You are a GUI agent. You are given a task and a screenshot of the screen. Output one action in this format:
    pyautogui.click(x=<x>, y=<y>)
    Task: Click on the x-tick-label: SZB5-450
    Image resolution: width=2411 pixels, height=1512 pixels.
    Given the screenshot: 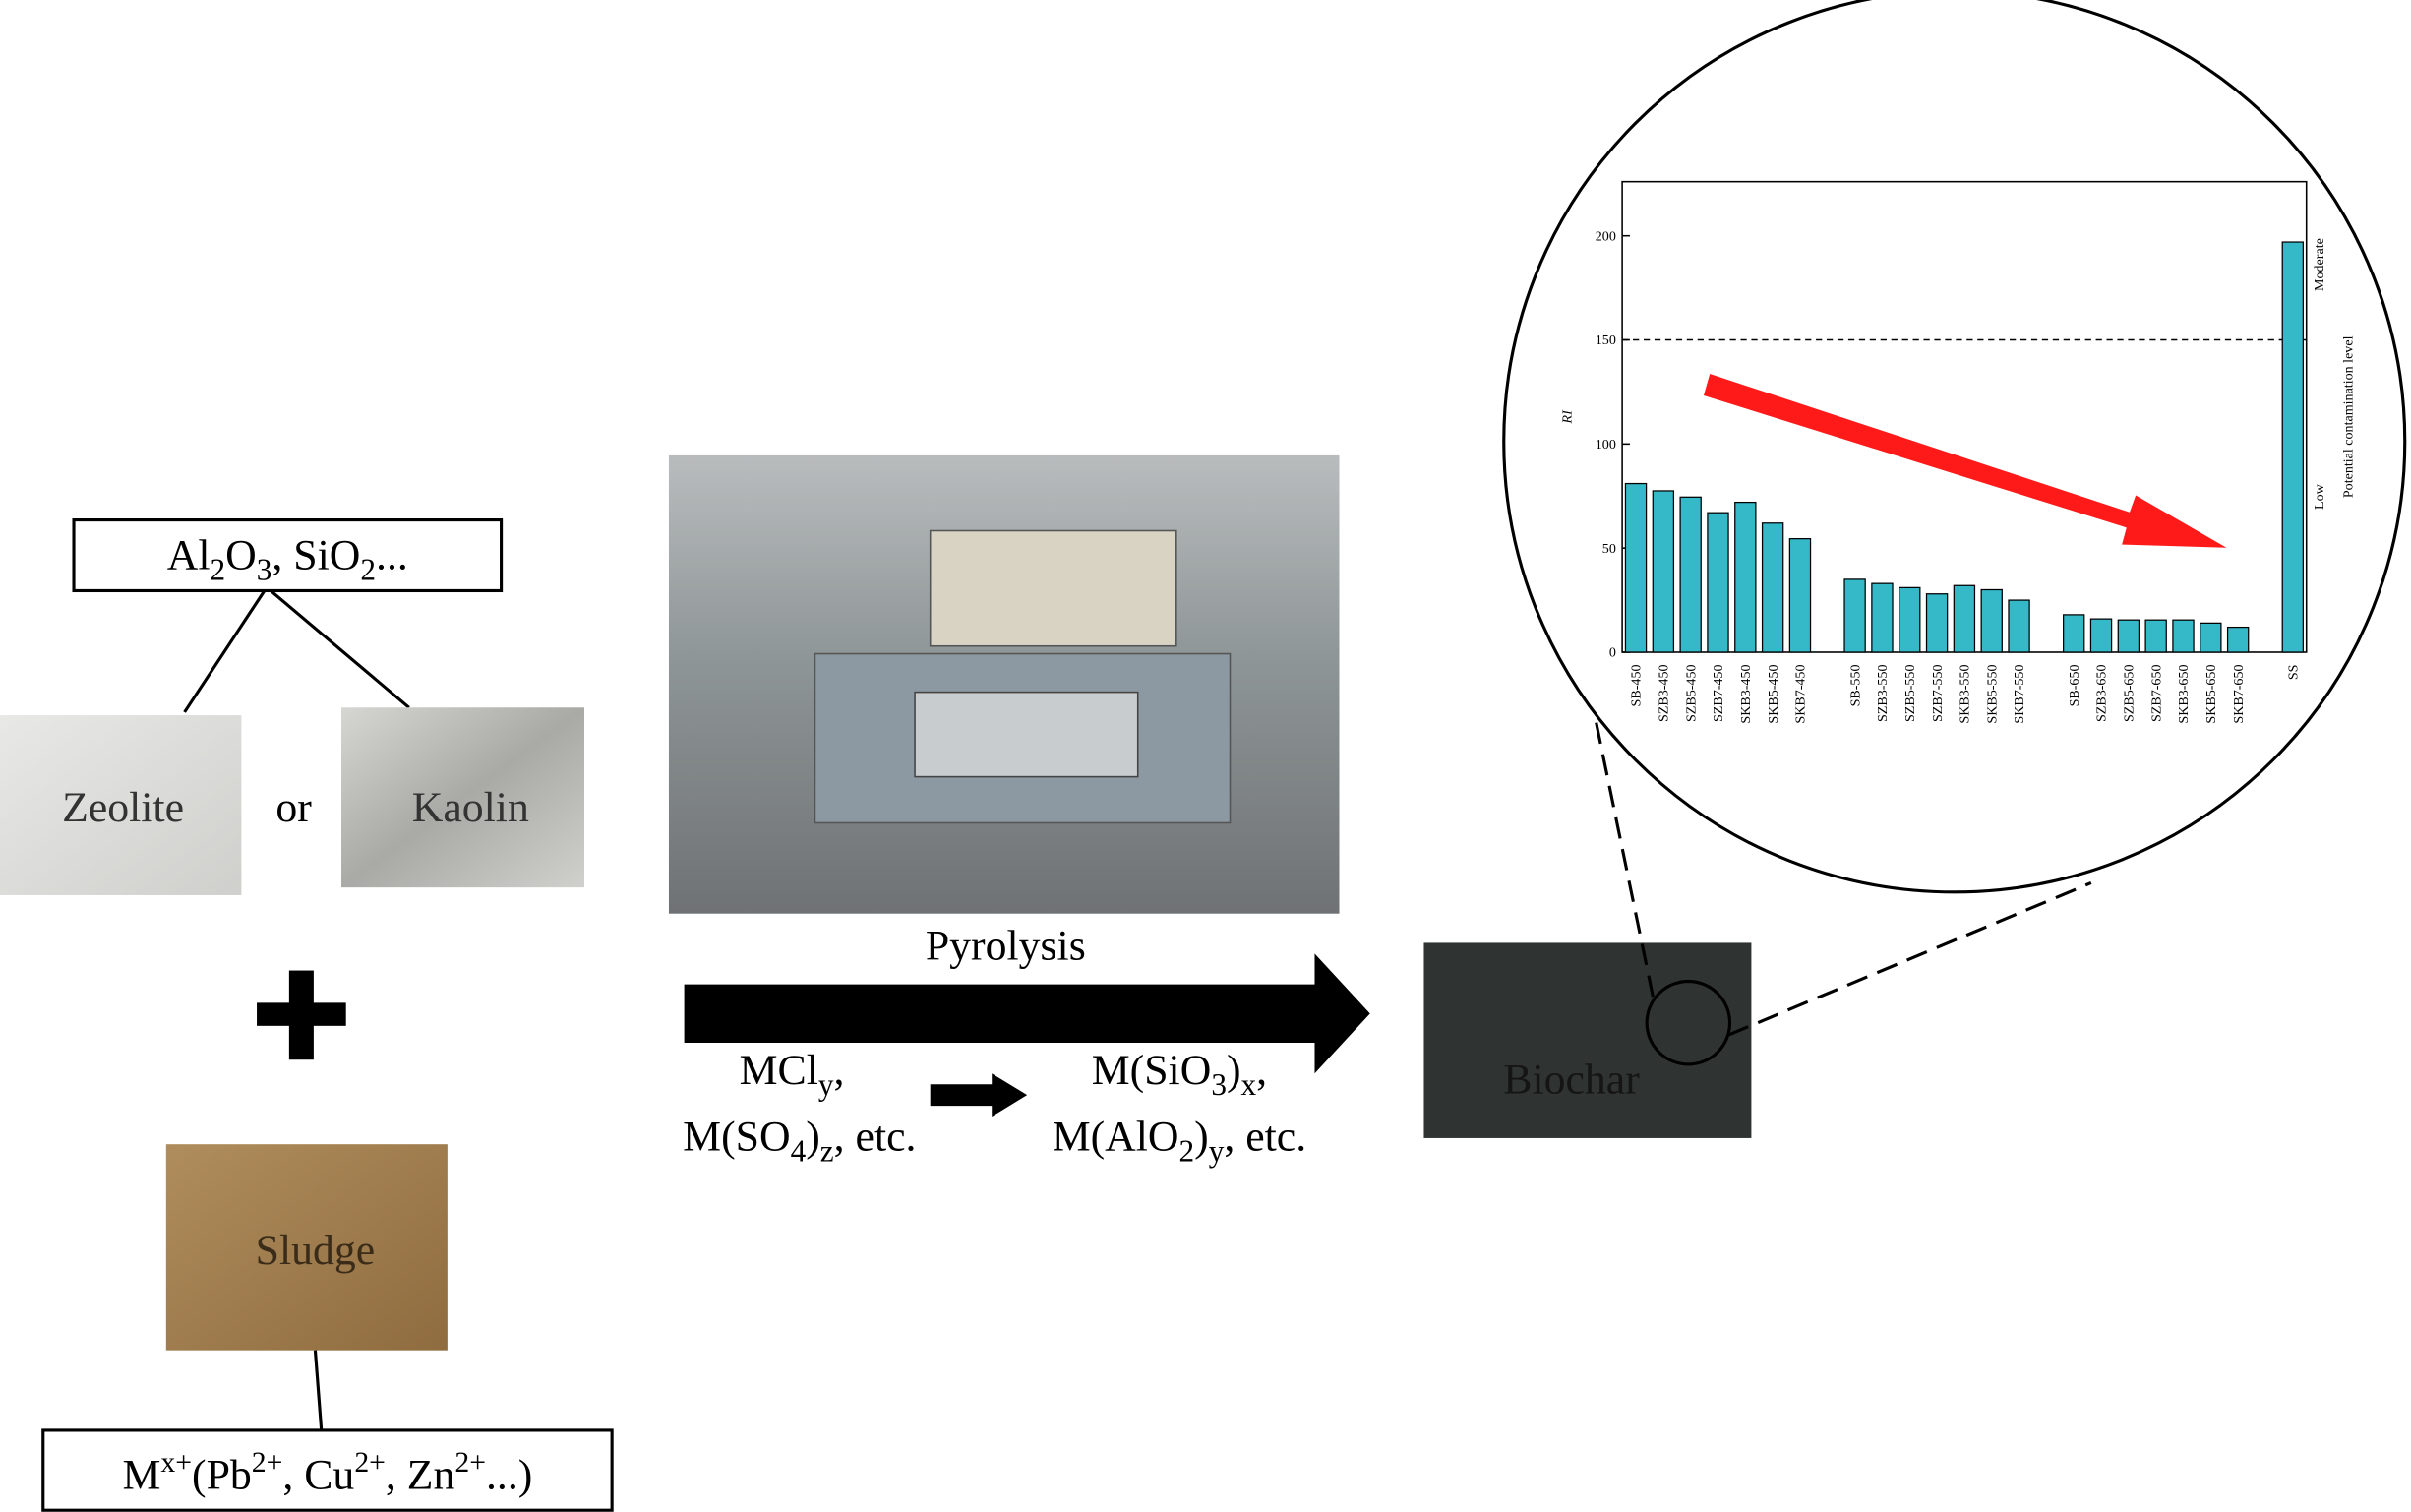 What is the action you would take?
    pyautogui.click(x=1691, y=693)
    